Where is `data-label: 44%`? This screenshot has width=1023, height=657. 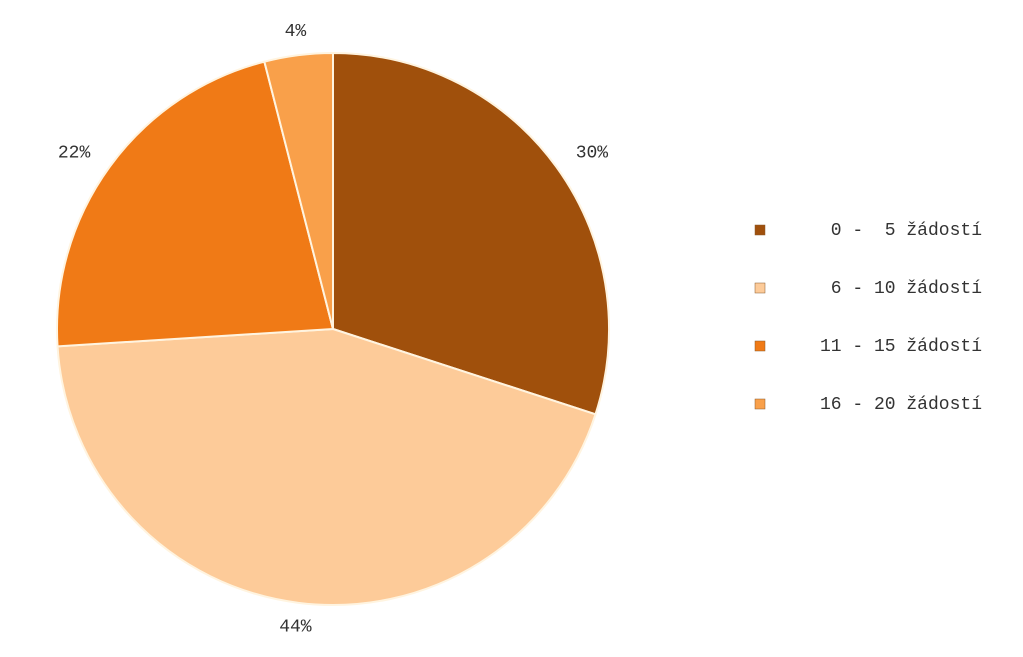 data-label: 44% is located at coordinates (295, 627).